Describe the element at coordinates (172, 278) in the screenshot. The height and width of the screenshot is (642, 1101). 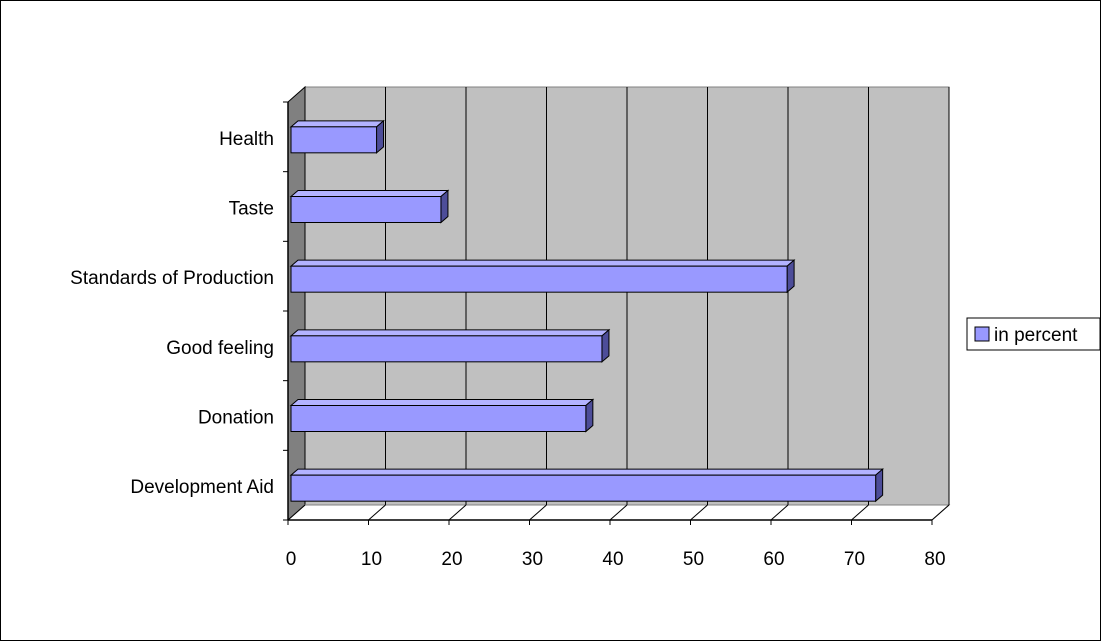
I see `category-label-standards-of-production: Standards of Production` at that location.